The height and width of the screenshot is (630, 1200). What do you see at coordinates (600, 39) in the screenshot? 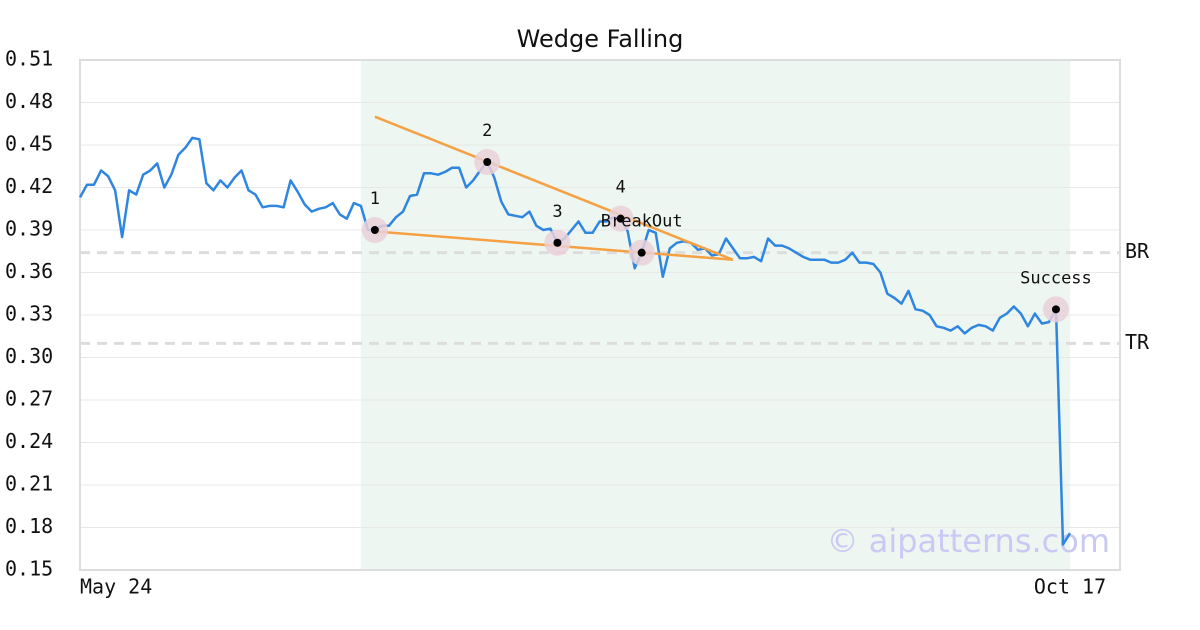
I see `chart-title: Wedge Falling` at bounding box center [600, 39].